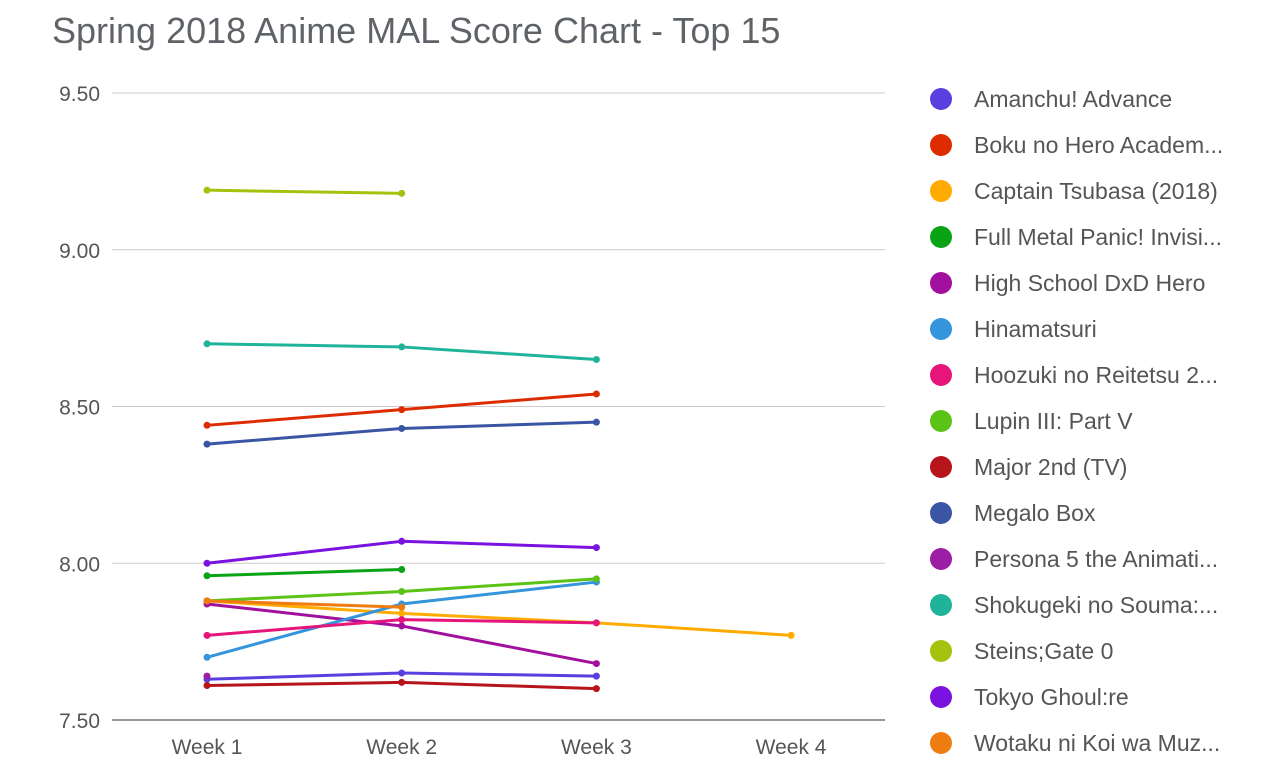 The width and height of the screenshot is (1285, 774). What do you see at coordinates (79, 251) in the screenshot?
I see `y-tick-label: 9.00` at bounding box center [79, 251].